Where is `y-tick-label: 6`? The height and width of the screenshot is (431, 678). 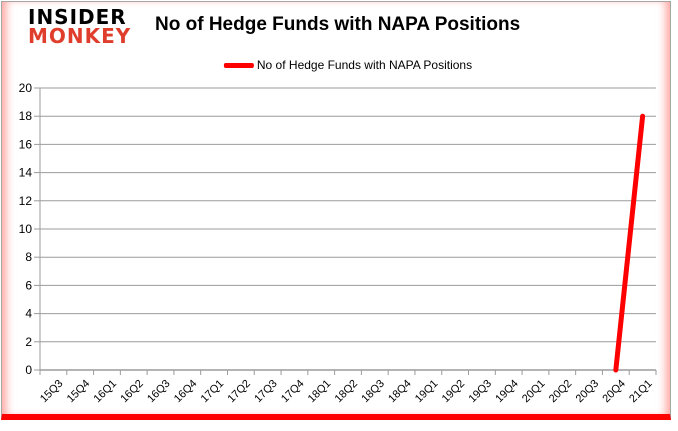 y-tick-label: 6 is located at coordinates (28, 285).